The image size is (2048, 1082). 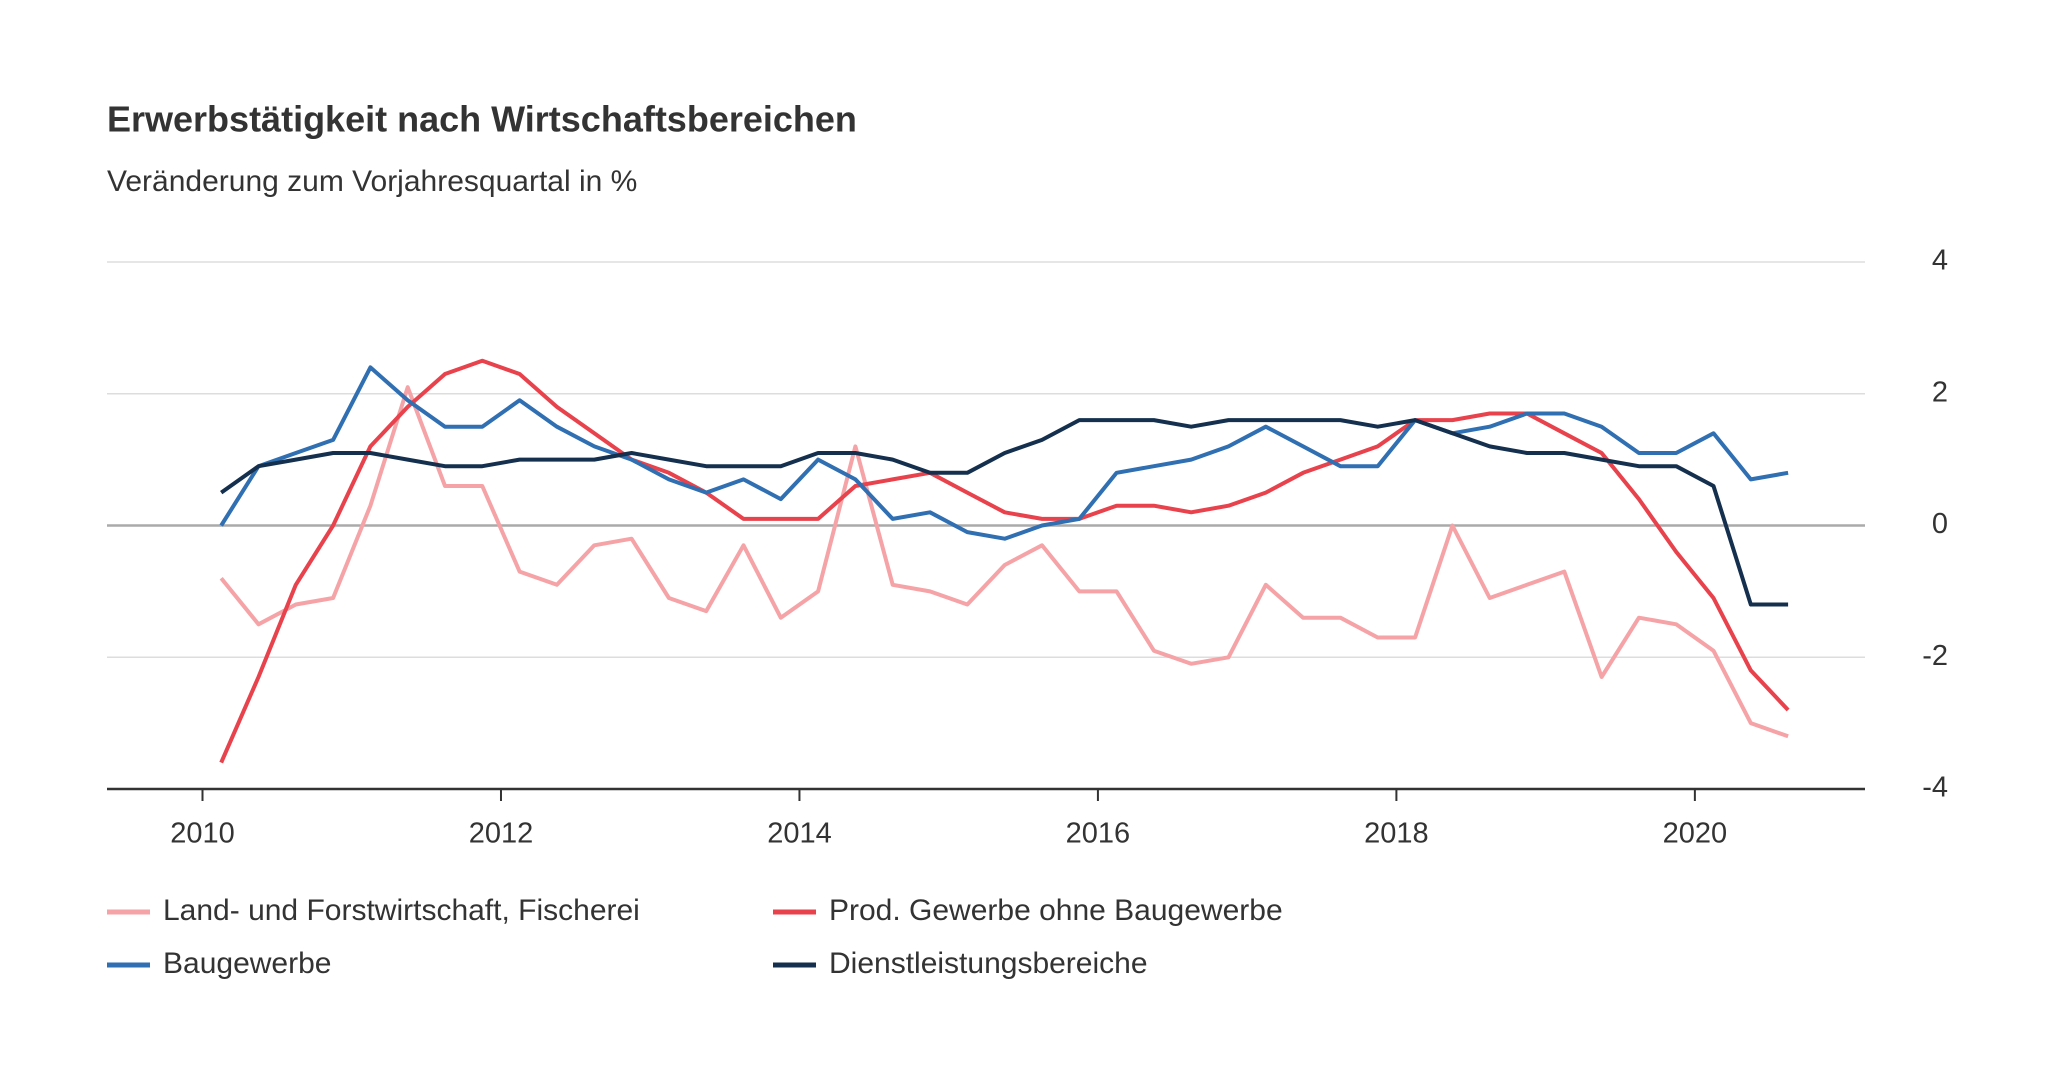 I want to click on x-tick-label: 2018, so click(x=1396, y=834).